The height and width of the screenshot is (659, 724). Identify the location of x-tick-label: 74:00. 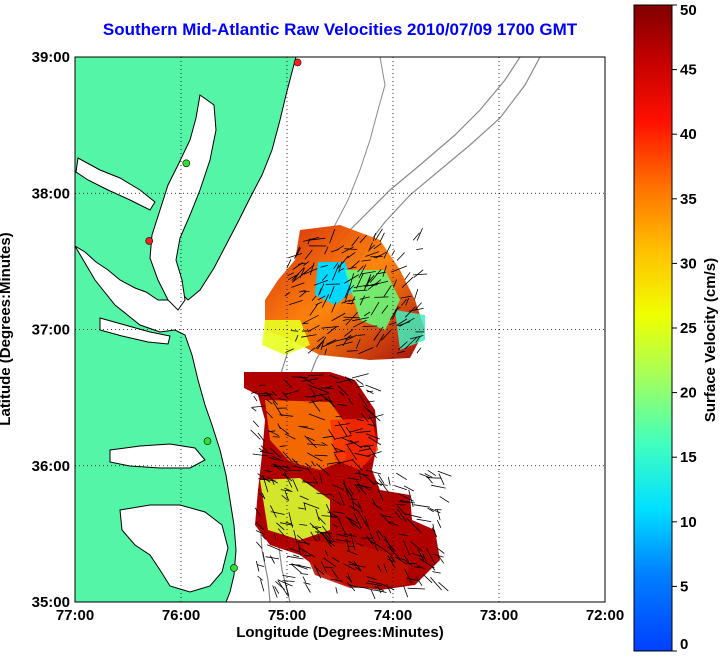
(393, 615).